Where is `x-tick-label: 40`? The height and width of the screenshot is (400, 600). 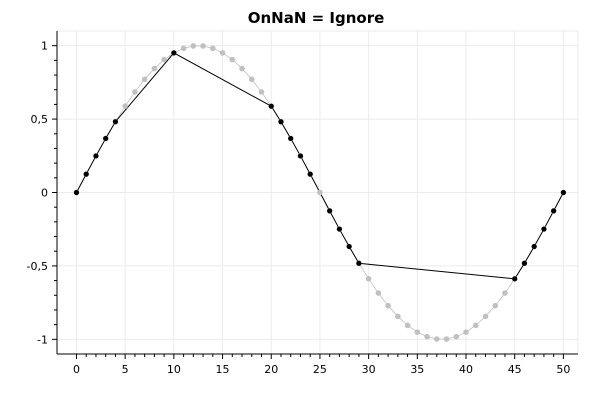 x-tick-label: 40 is located at coordinates (466, 369).